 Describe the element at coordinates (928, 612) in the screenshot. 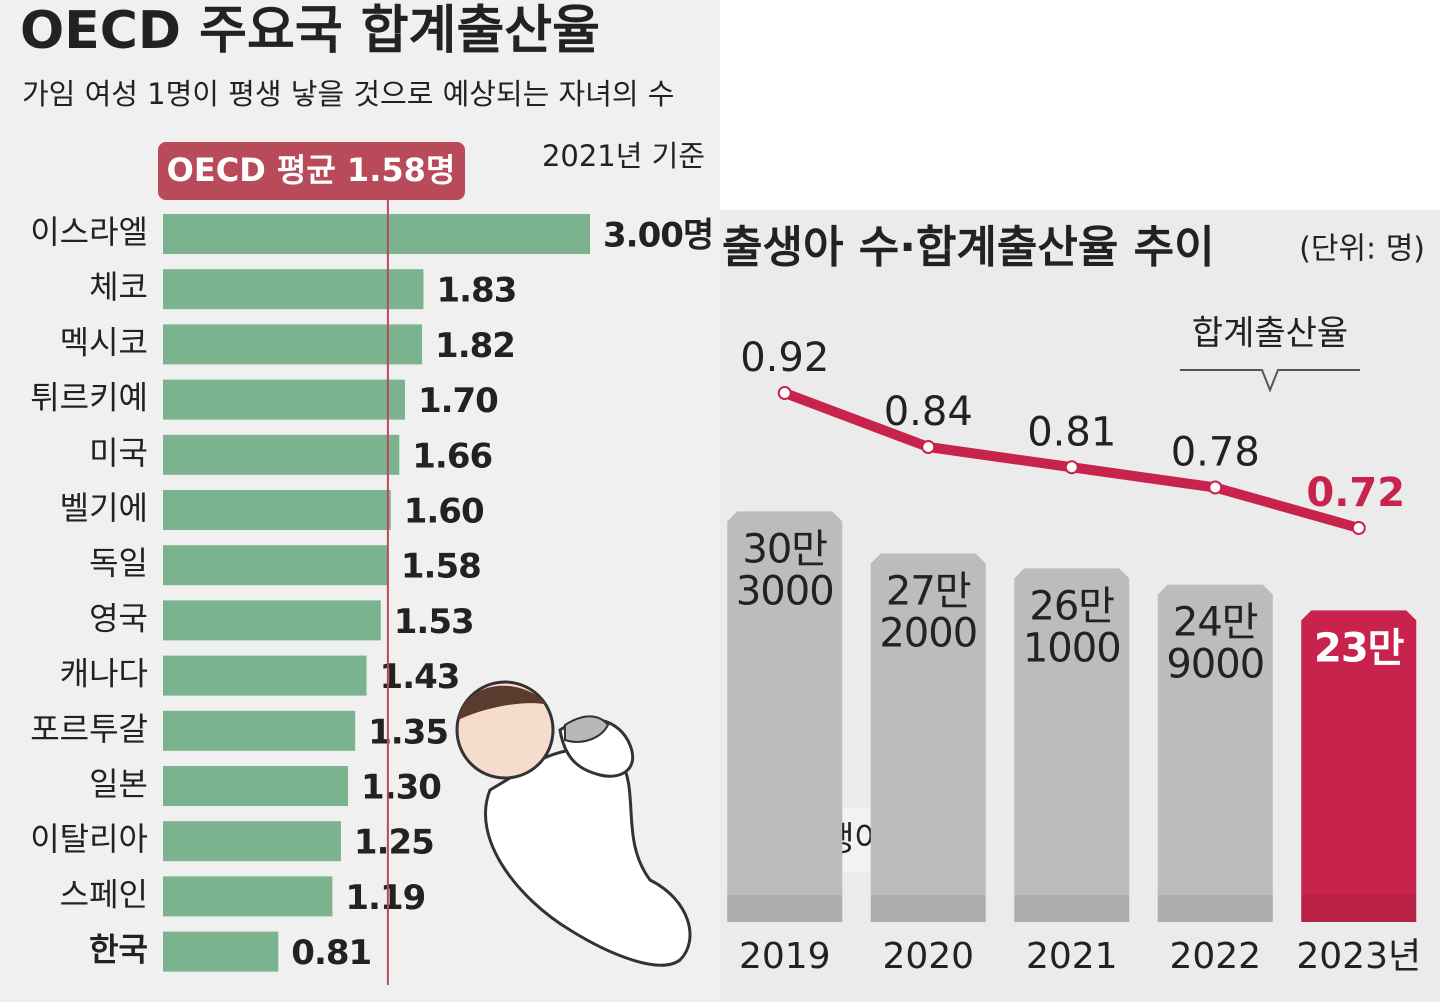

I see `bar-value-label: 27만 2000` at that location.